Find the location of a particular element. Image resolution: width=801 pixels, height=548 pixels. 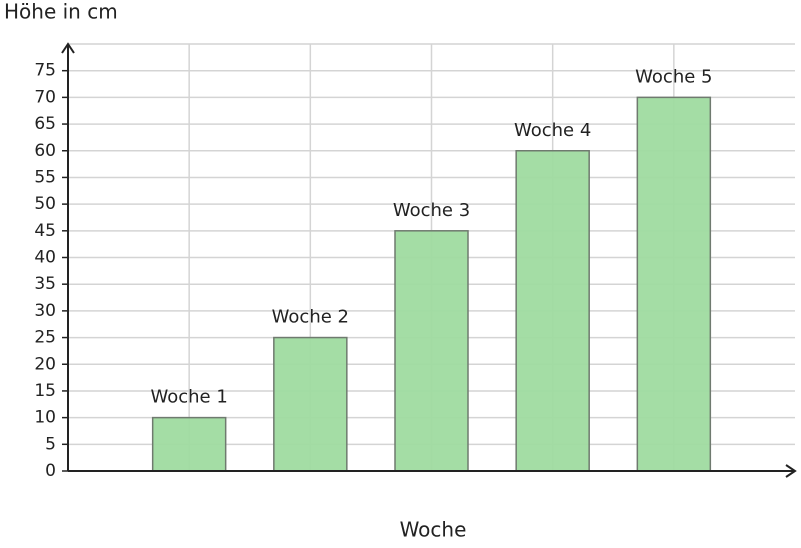

y-tick-label: 5 is located at coordinates (50, 444).